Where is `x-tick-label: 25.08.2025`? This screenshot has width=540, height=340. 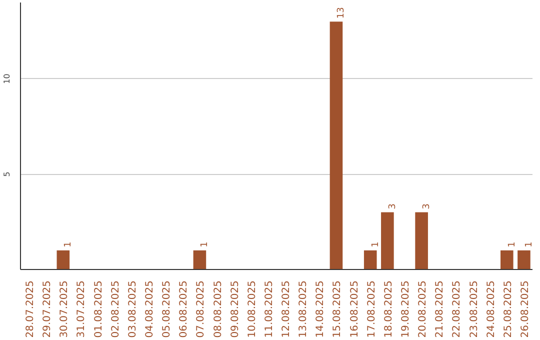
x-tick-label: 25.08.2025 is located at coordinates (508, 309).